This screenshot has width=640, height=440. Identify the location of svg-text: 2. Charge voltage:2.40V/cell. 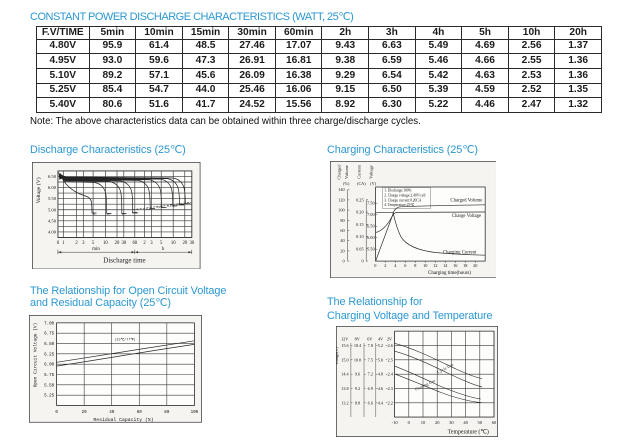
(404, 196).